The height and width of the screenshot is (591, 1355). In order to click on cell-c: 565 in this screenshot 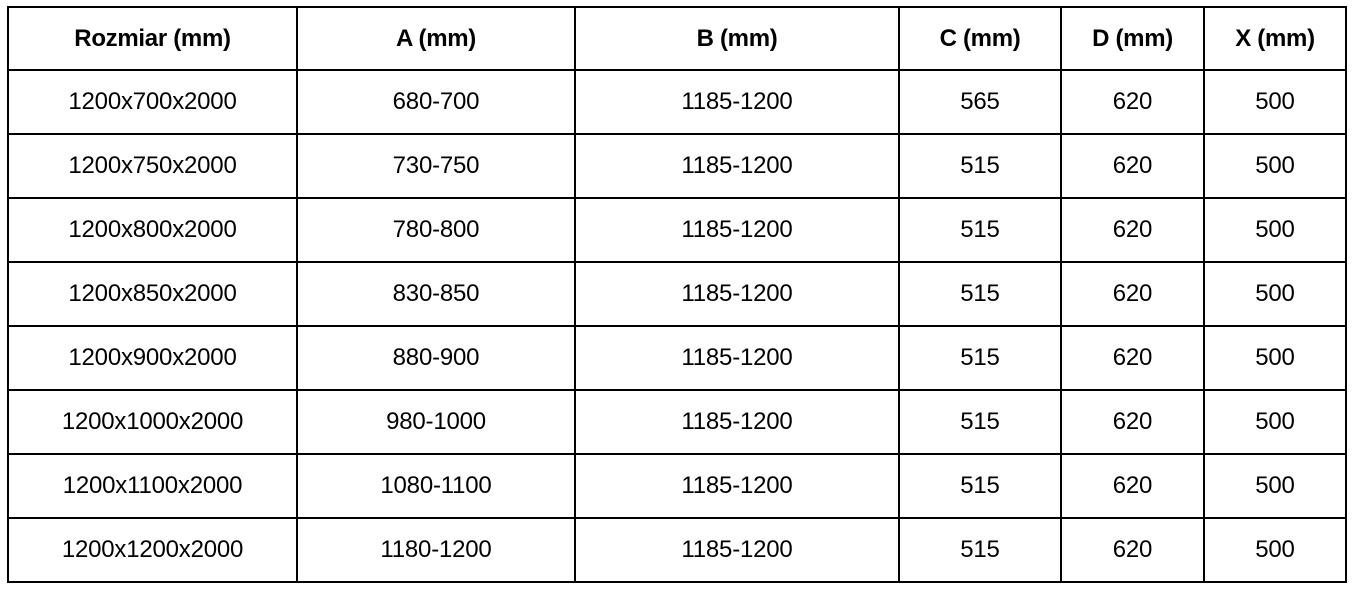, I will do `click(980, 102)`.